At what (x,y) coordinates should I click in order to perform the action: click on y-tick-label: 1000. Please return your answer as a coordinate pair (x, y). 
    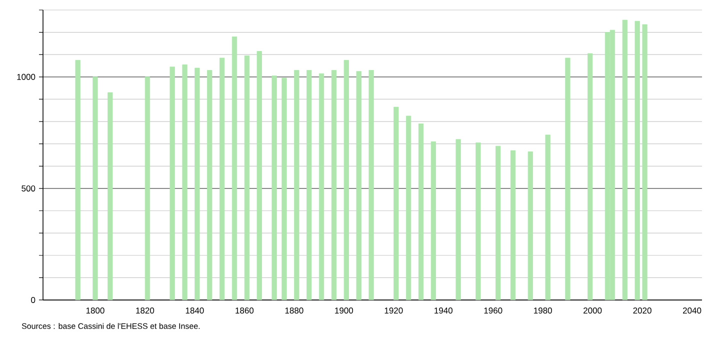
    Looking at the image, I should click on (26, 77).